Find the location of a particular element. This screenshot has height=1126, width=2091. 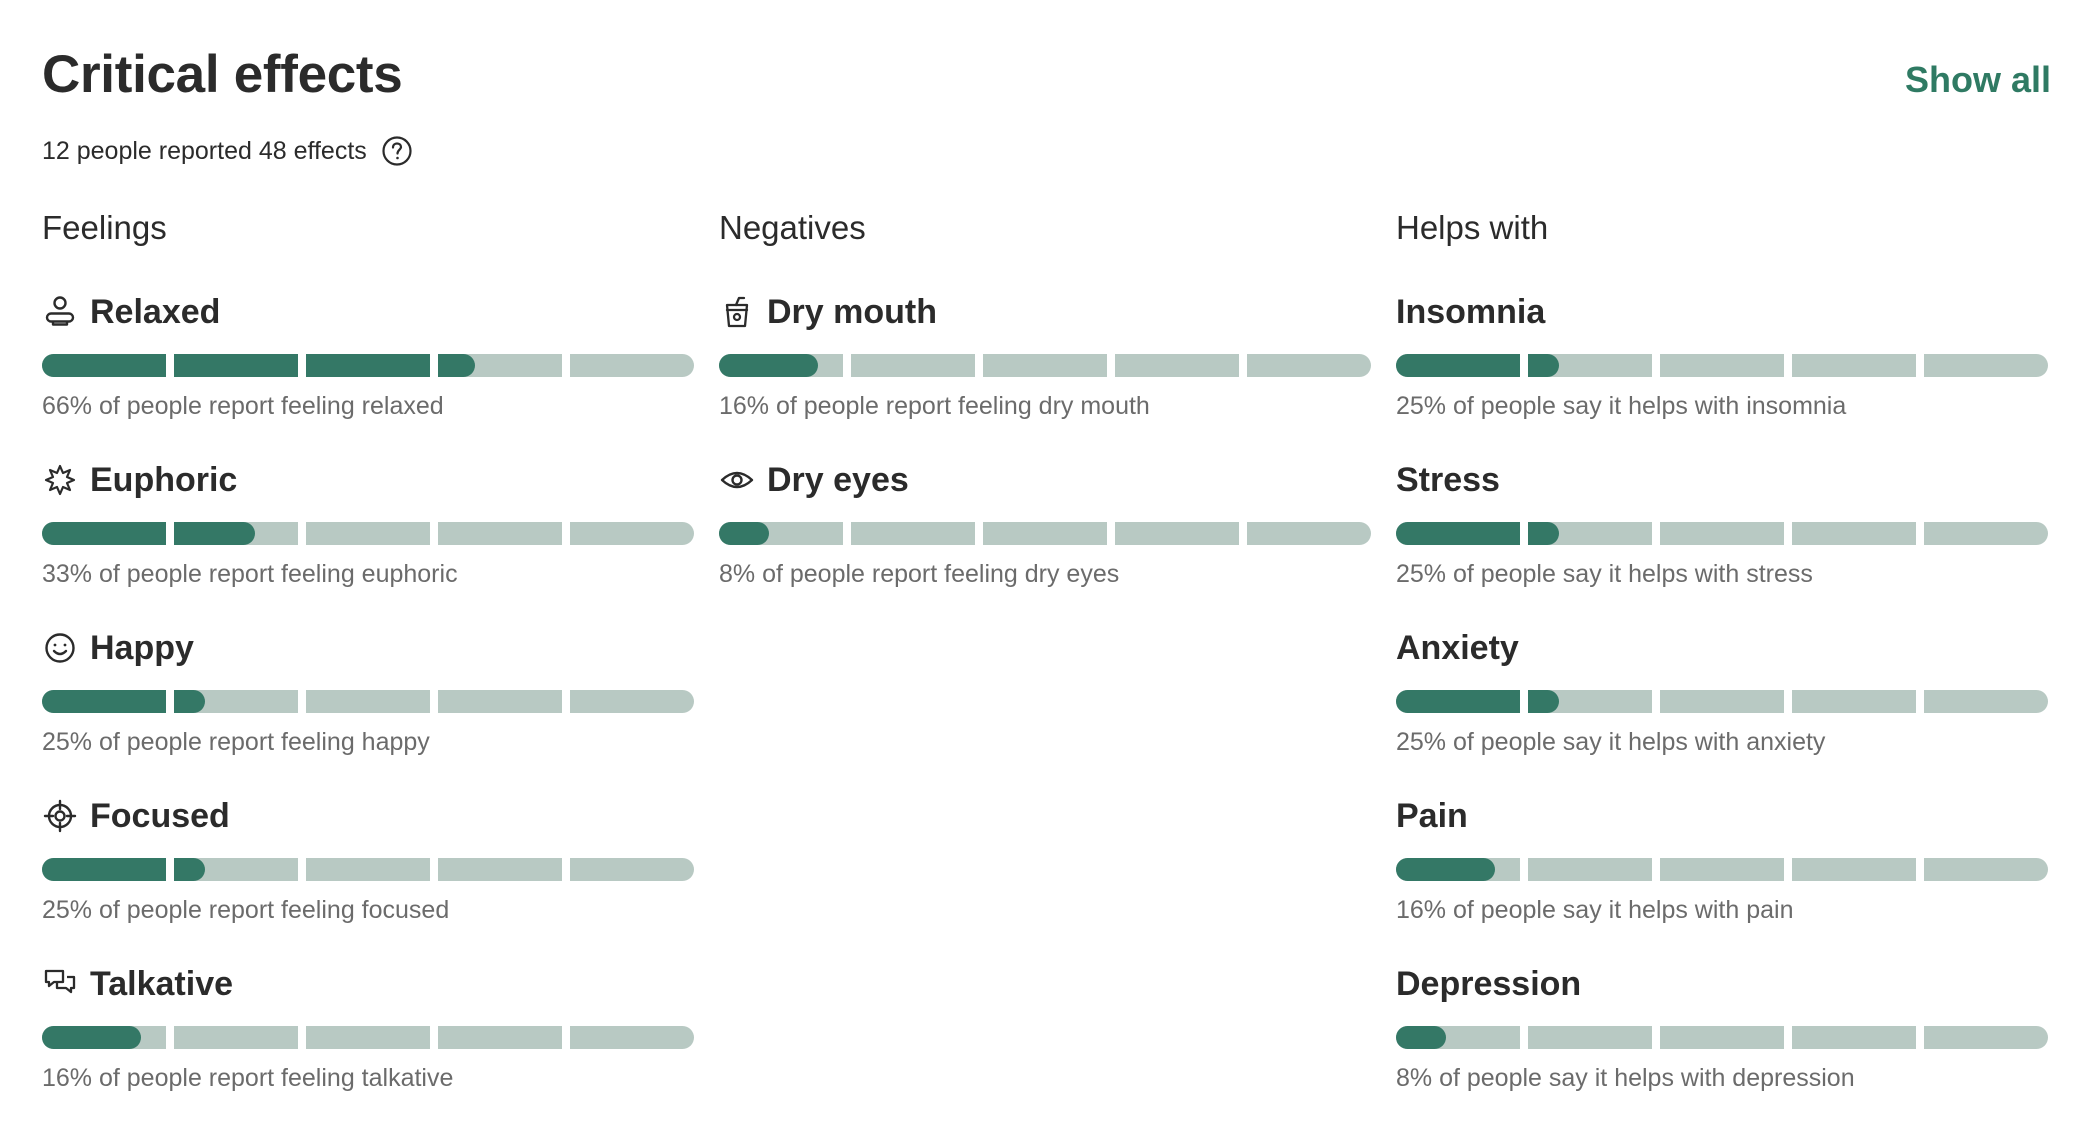

effect-label: Depression is located at coordinates (1489, 984).